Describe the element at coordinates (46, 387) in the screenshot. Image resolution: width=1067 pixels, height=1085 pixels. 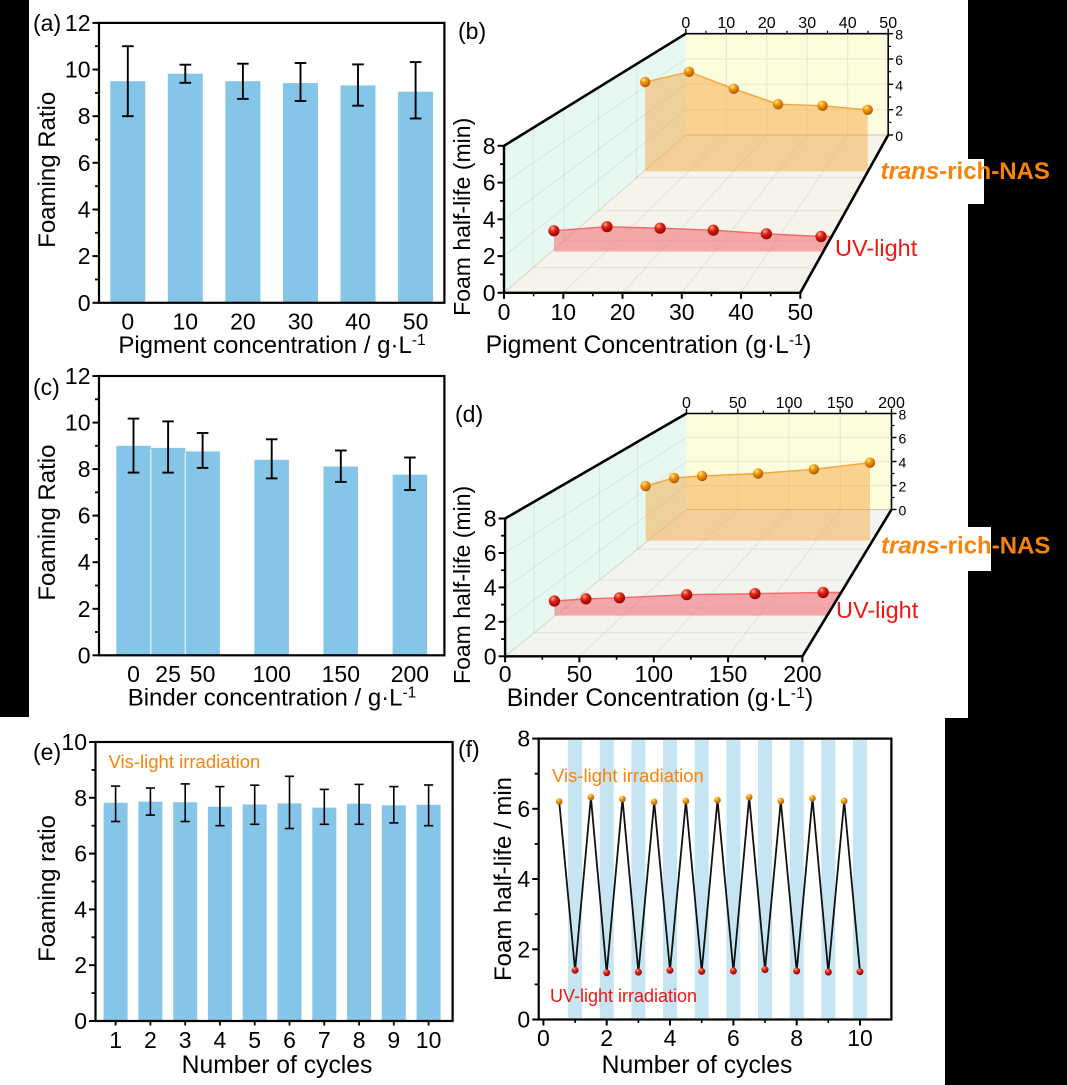
I see `svg-text: (c)` at that location.